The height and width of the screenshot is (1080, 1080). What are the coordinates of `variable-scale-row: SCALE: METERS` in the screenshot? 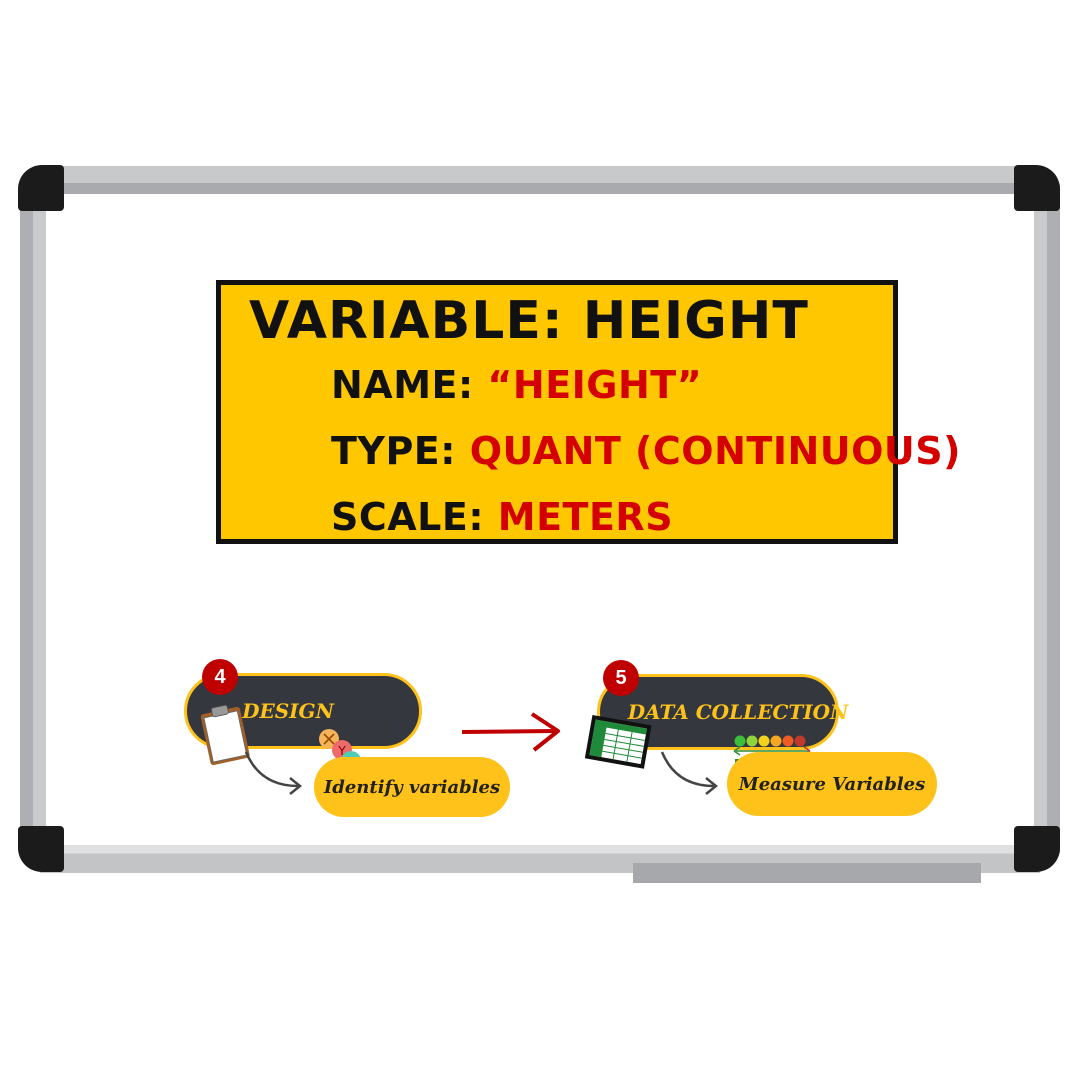 It's located at (502, 517).